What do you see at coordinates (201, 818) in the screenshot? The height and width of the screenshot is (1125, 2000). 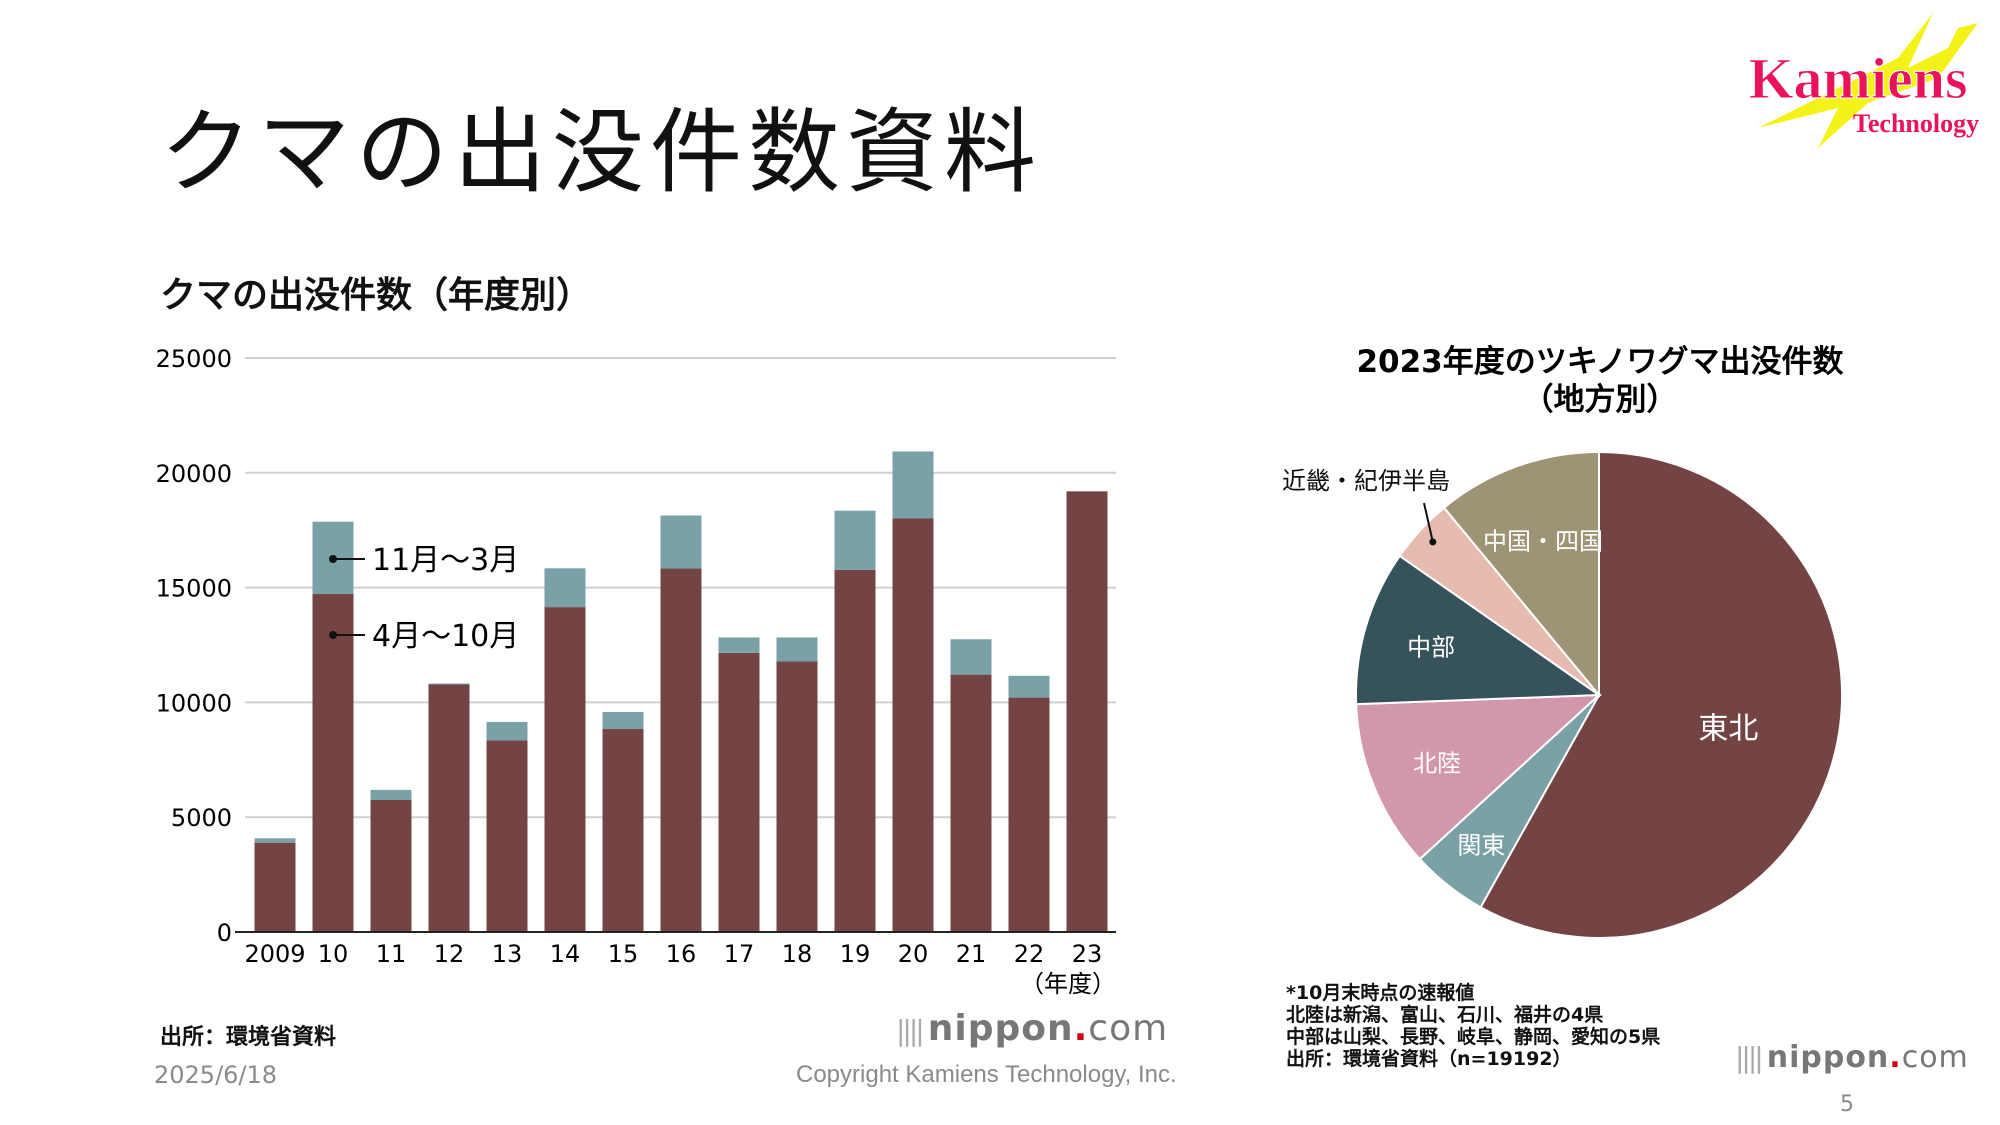 I see `y-tick-label: 5000` at bounding box center [201, 818].